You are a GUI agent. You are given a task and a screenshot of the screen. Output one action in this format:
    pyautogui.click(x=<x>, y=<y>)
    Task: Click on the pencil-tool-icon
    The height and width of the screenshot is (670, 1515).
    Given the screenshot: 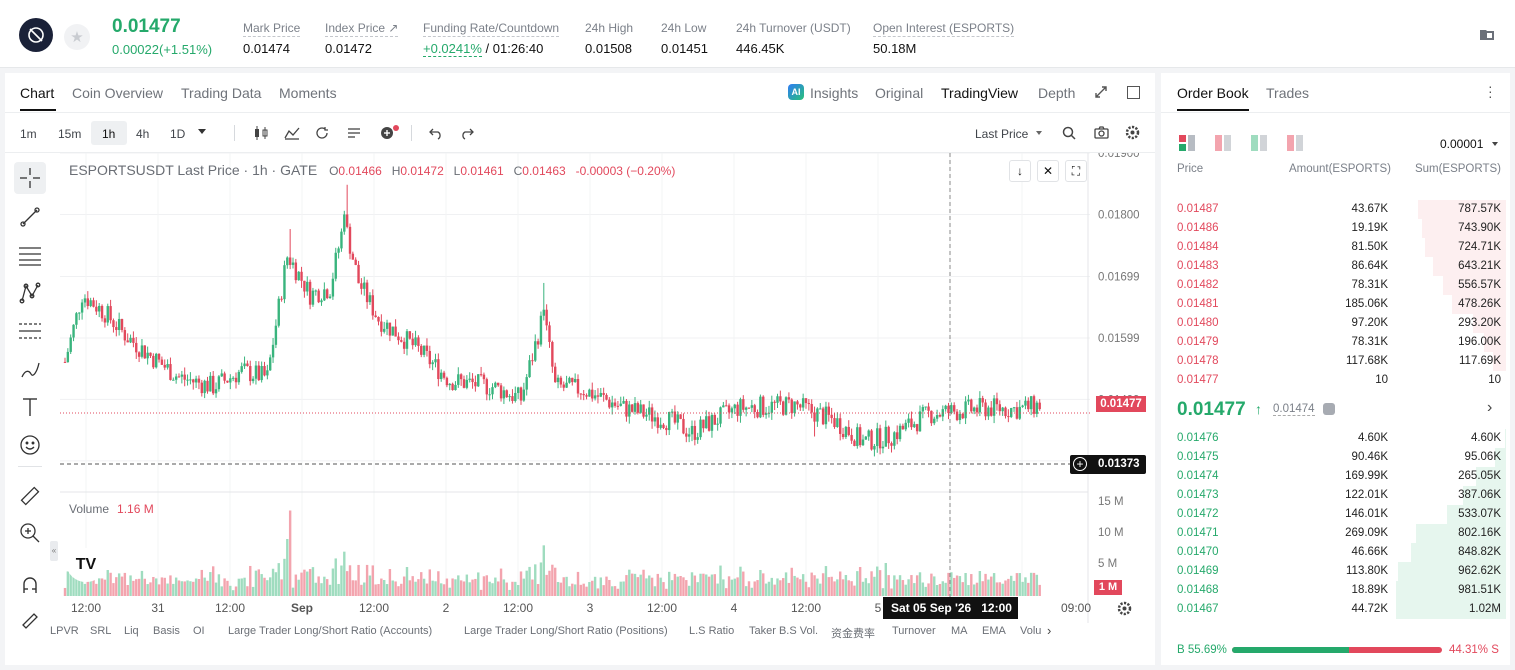 What is the action you would take?
    pyautogui.click(x=30, y=619)
    